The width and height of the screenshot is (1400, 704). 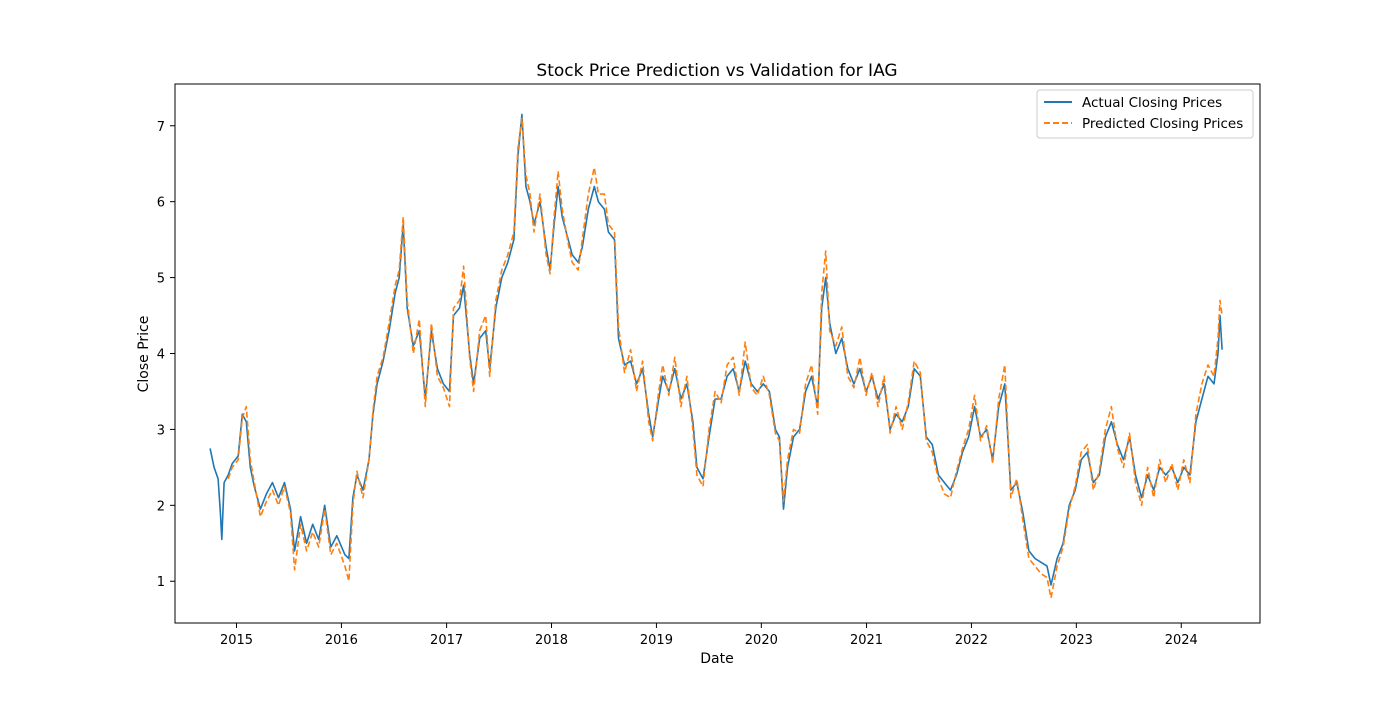 What do you see at coordinates (1076, 640) in the screenshot?
I see `x-tick-label: 2023` at bounding box center [1076, 640].